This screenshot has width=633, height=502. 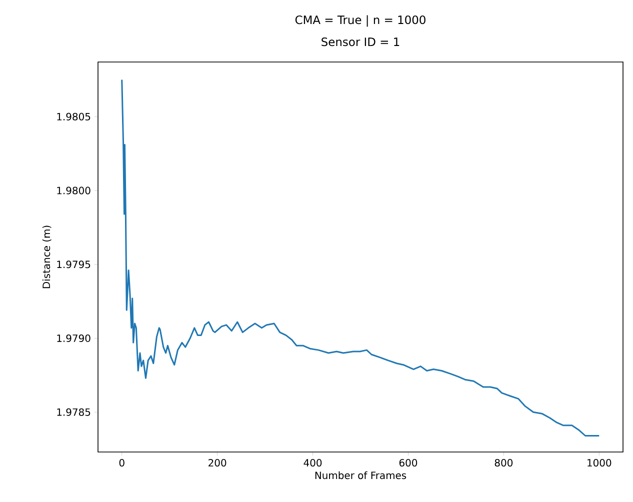 What do you see at coordinates (313, 463) in the screenshot?
I see `x-tick-label: 400` at bounding box center [313, 463].